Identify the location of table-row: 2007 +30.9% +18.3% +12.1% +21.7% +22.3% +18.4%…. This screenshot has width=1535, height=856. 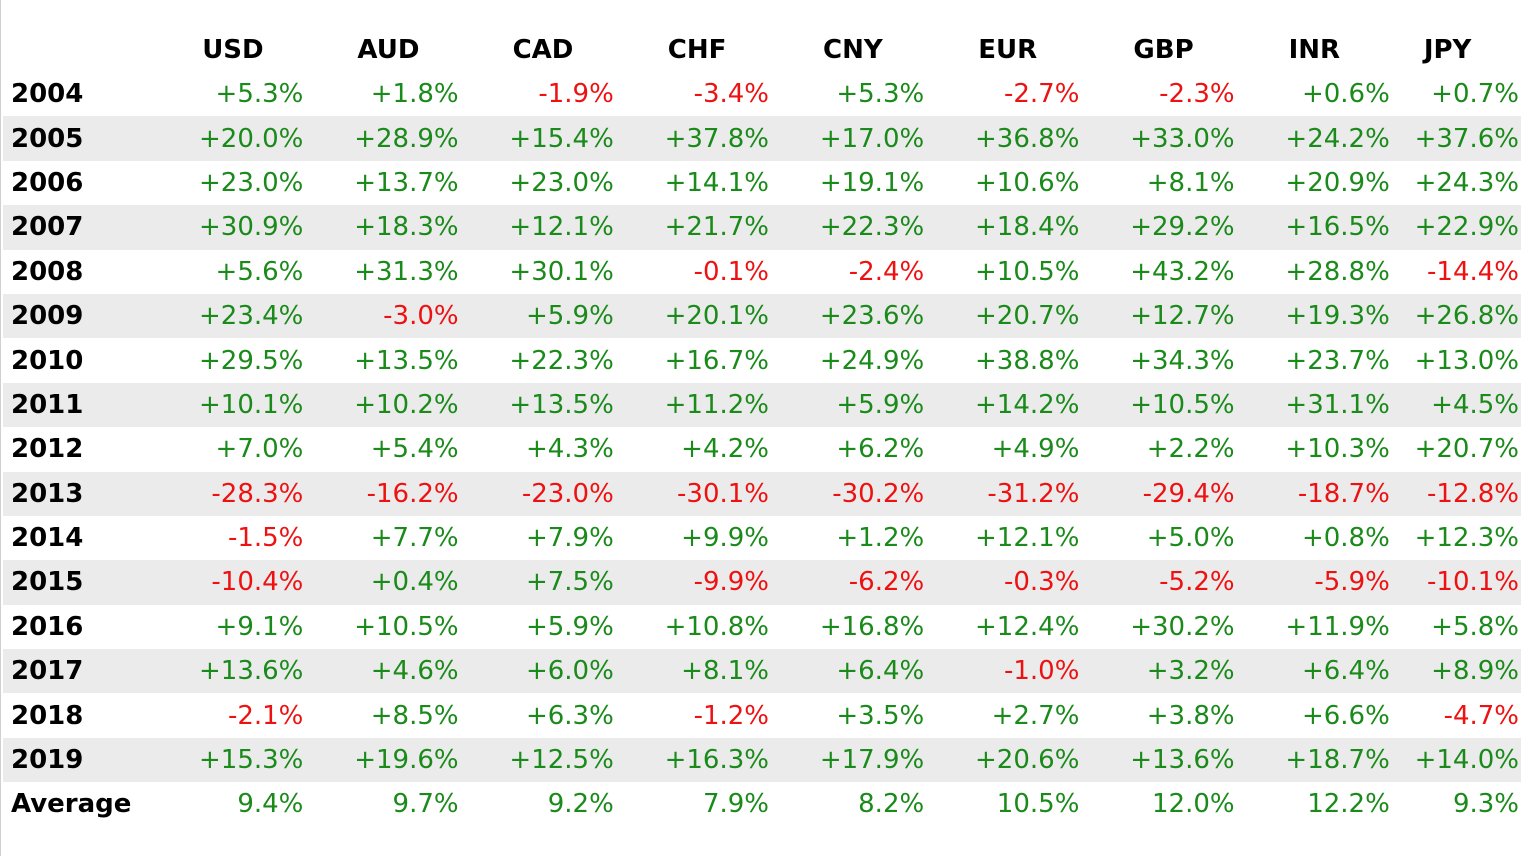
(762, 227).